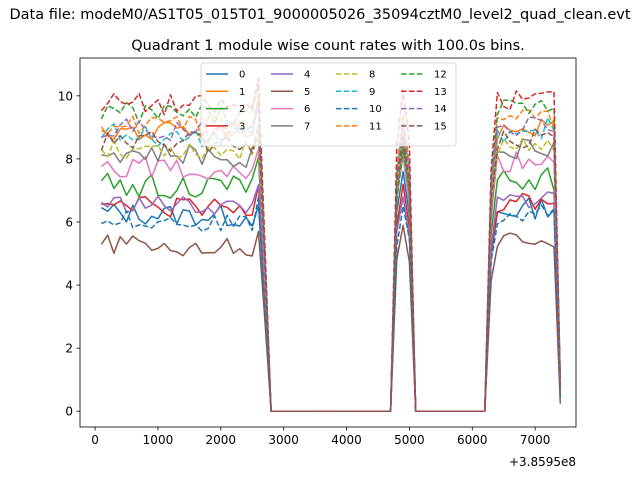 The image size is (640, 480). Describe the element at coordinates (69, 412) in the screenshot. I see `y-tick-label: 0` at that location.